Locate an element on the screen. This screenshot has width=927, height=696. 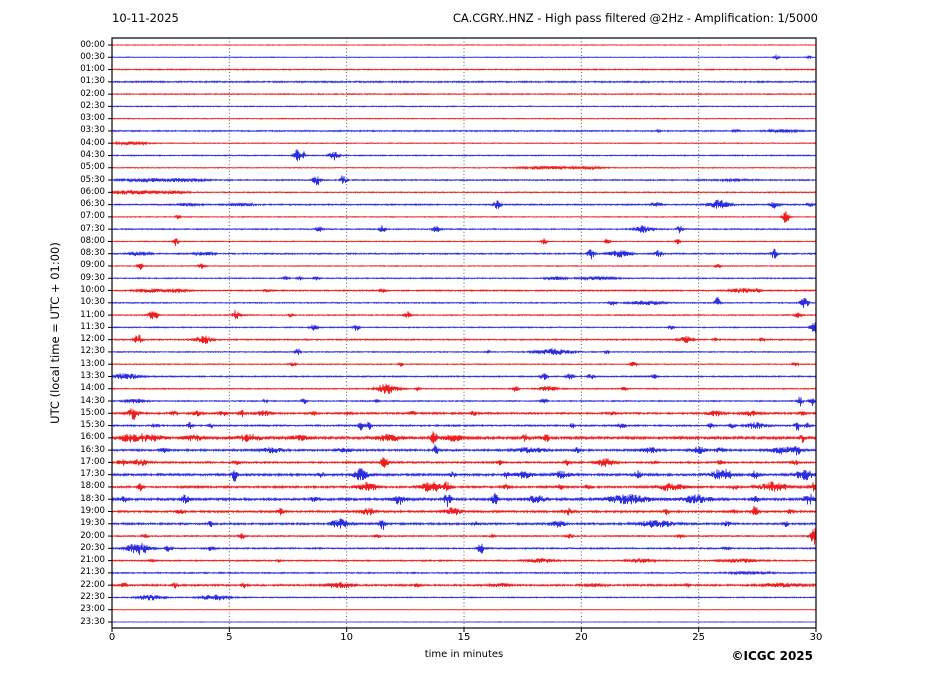
copyright-label: ©ICGC 2025 is located at coordinates (772, 656).